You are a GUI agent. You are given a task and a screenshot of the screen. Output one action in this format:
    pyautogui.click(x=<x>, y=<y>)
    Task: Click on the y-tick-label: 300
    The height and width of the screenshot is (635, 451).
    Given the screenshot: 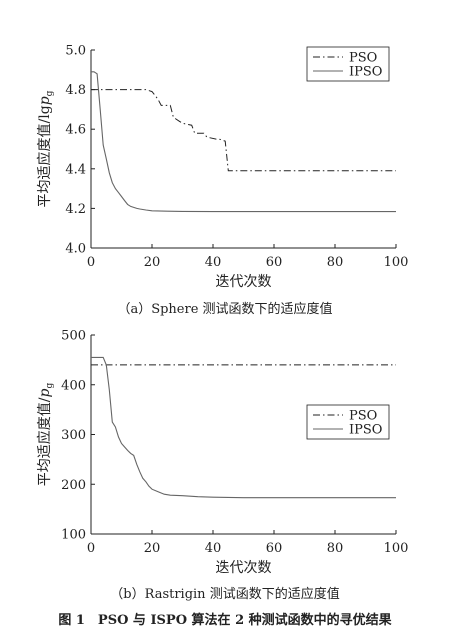 What is the action you would take?
    pyautogui.click(x=73, y=435)
    